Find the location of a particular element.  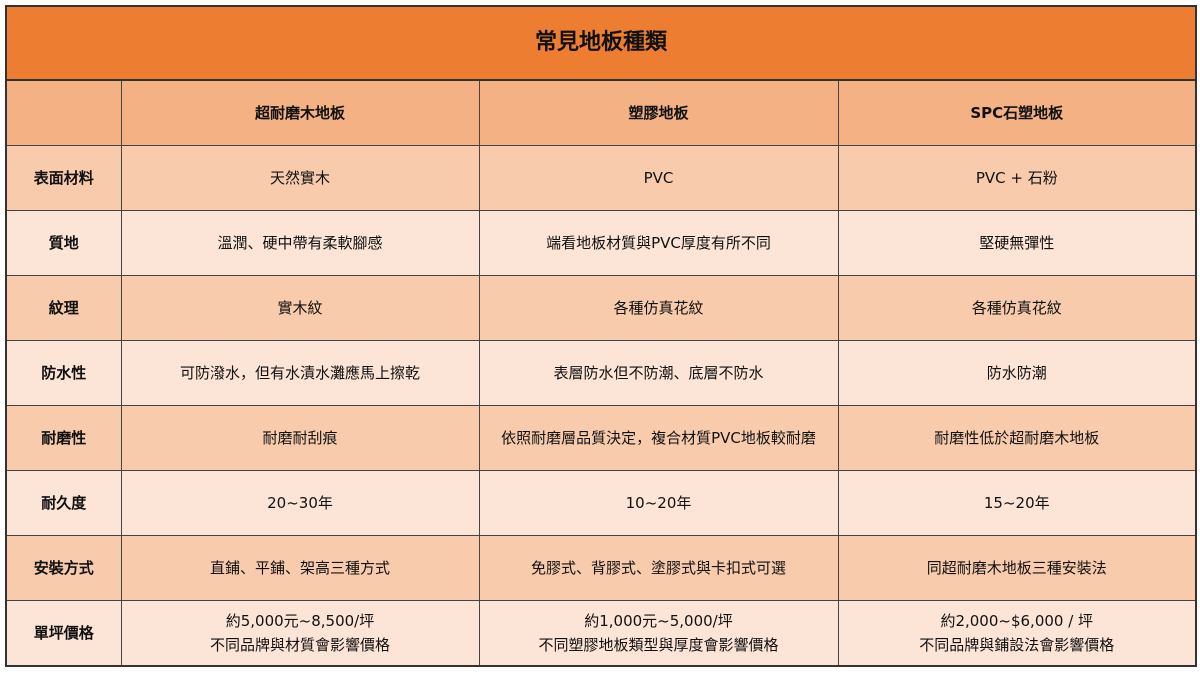

header-row: 超耐磨木地板 塑膠地板 SPC石塑地板 is located at coordinates (601, 112).